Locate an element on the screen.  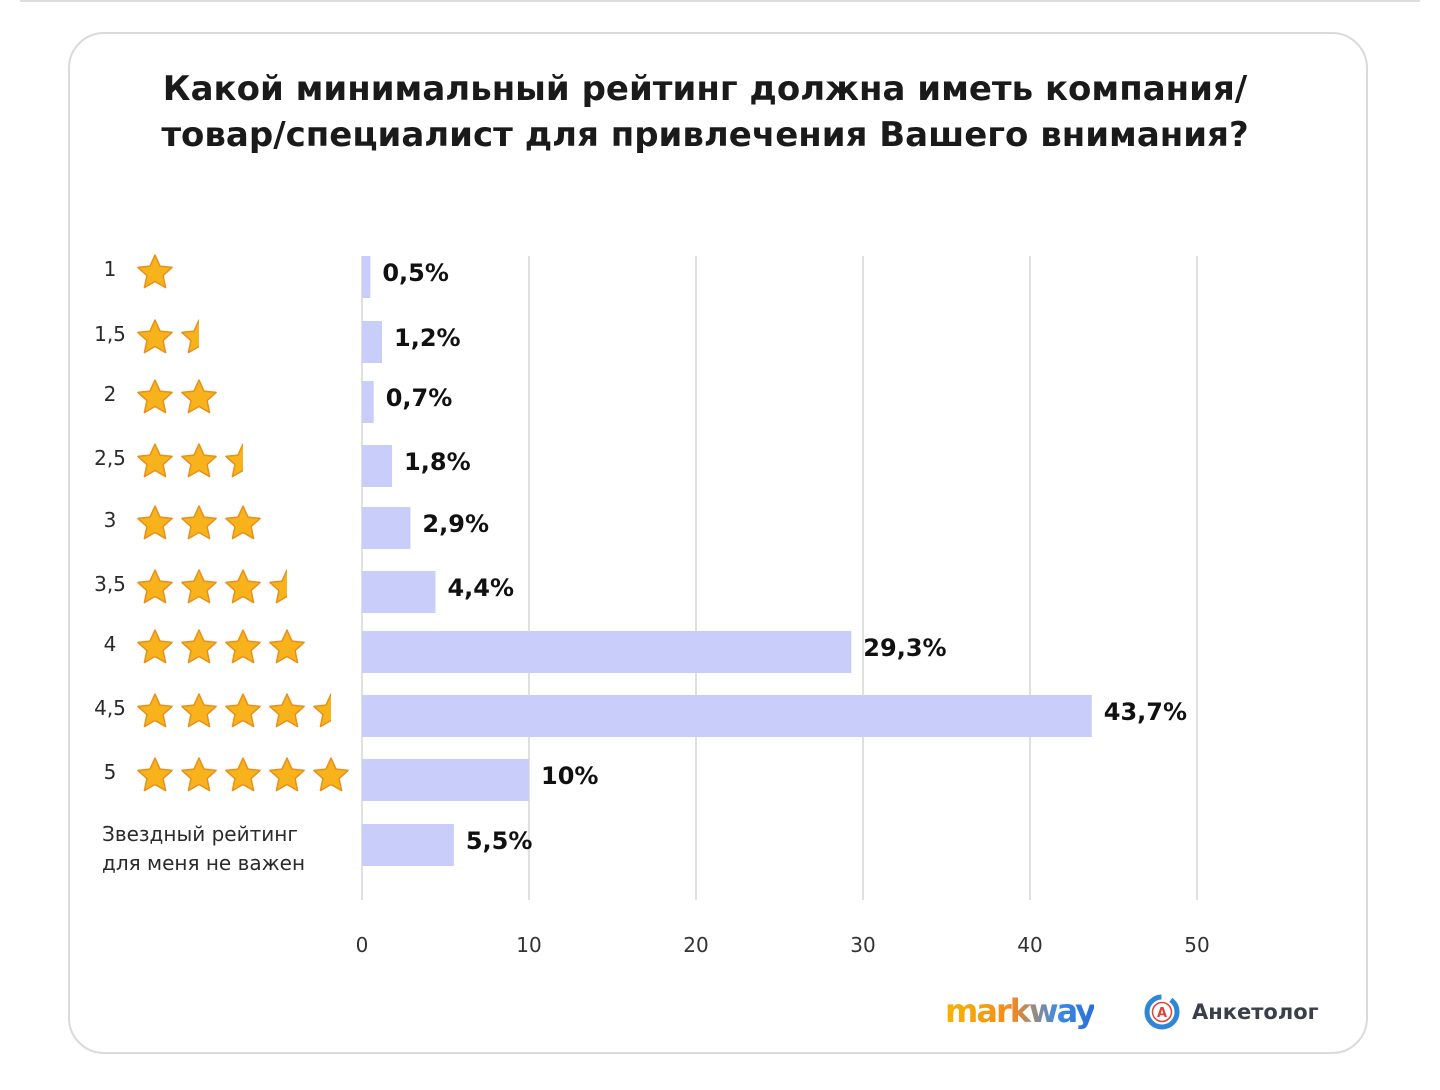
value-label: 5,5% is located at coordinates (499, 841).